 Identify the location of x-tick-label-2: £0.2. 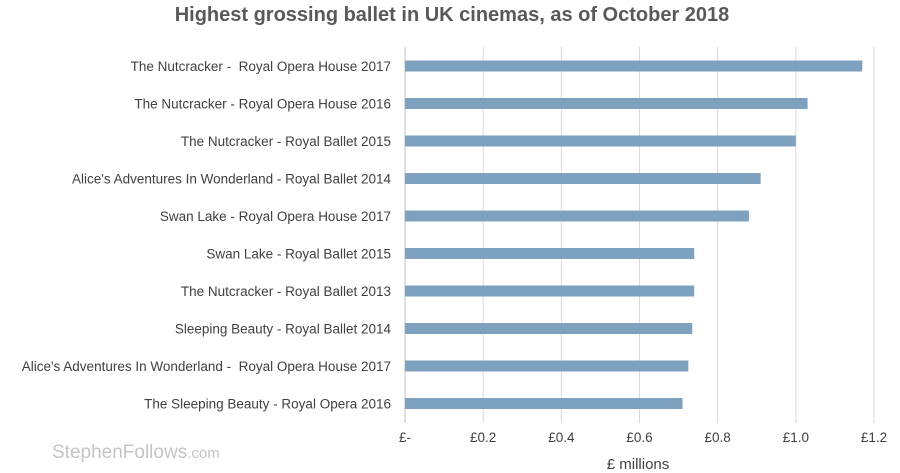
(483, 437).